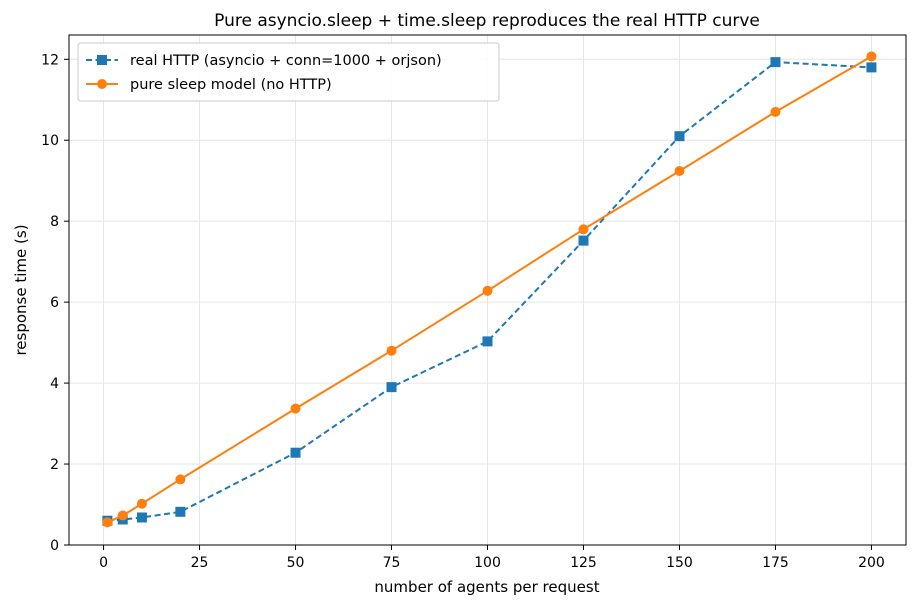  What do you see at coordinates (50, 60) in the screenshot?
I see `y-tick-label: 12` at bounding box center [50, 60].